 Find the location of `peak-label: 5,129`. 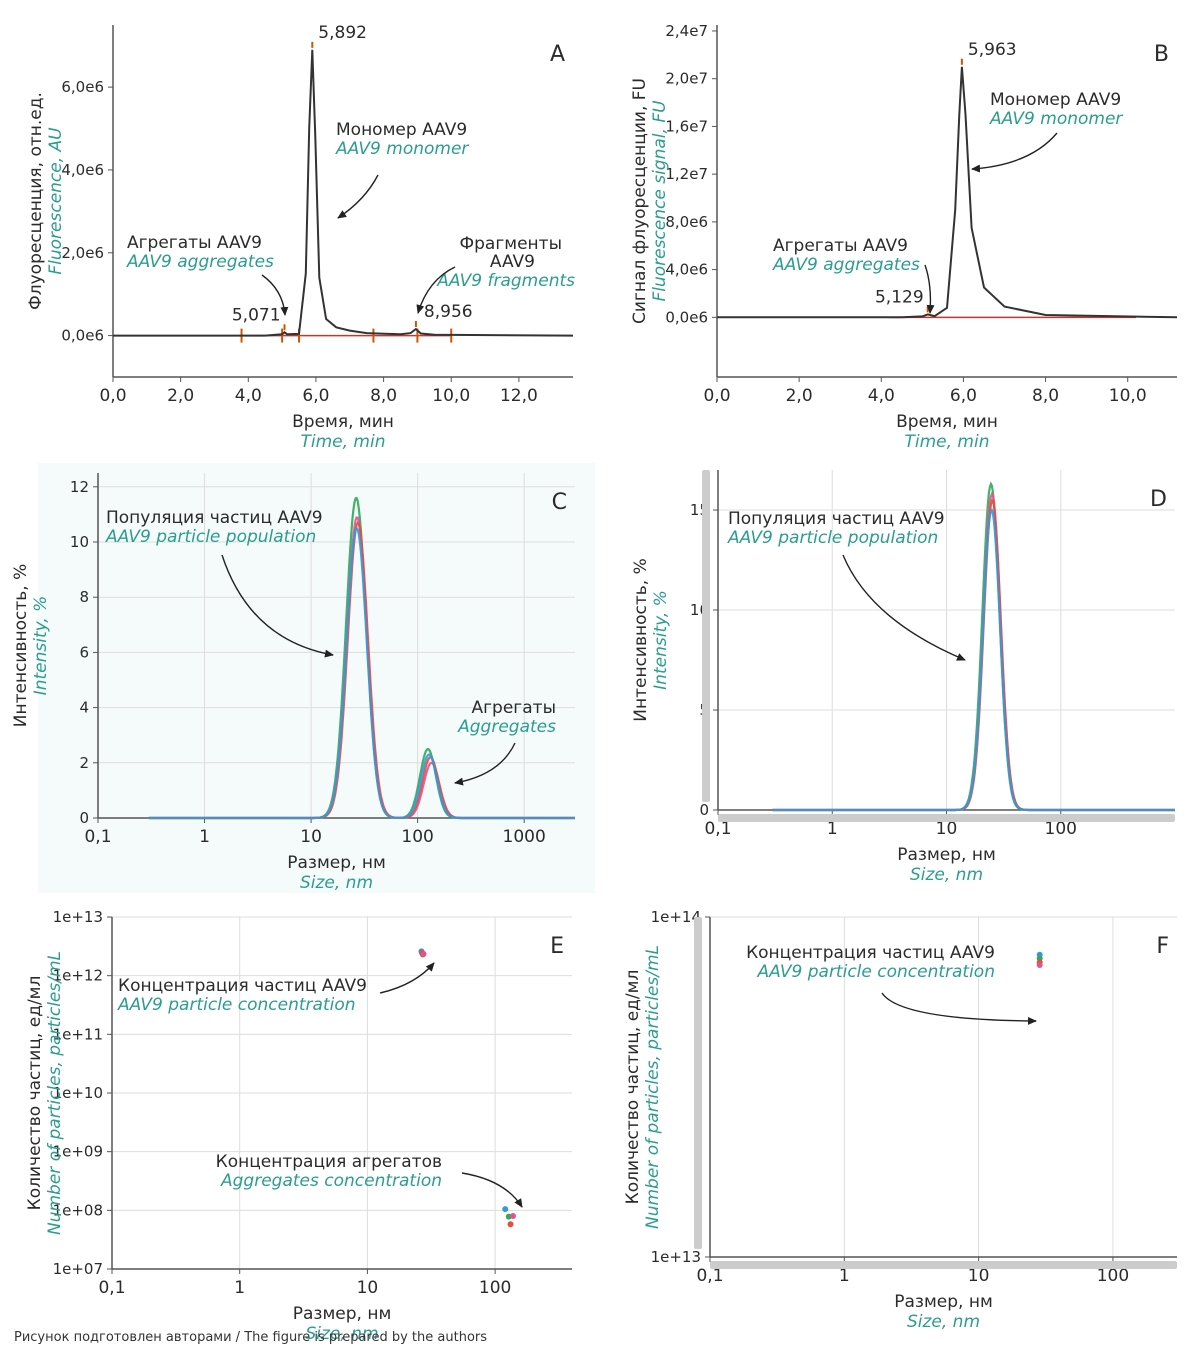

peak-label: 5,129 is located at coordinates (899, 297).